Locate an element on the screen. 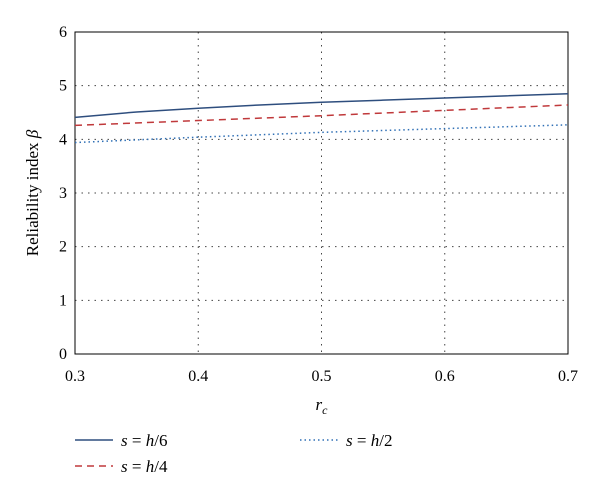 The width and height of the screenshot is (600, 500). y-tick-label: 2 is located at coordinates (63, 247).